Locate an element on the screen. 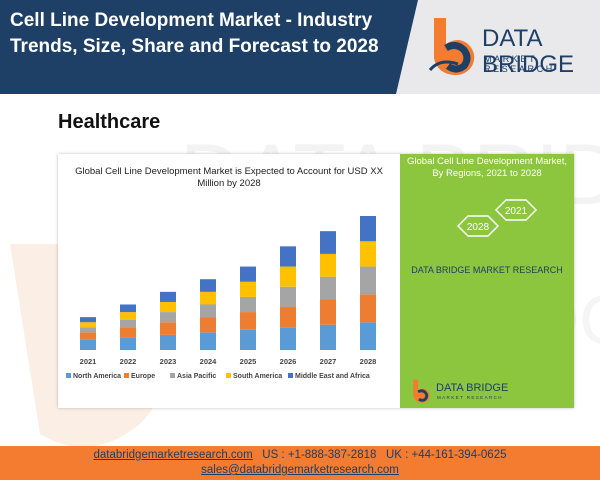 The height and width of the screenshot is (480, 600). hexagon-2021-icon is located at coordinates (516, 210).